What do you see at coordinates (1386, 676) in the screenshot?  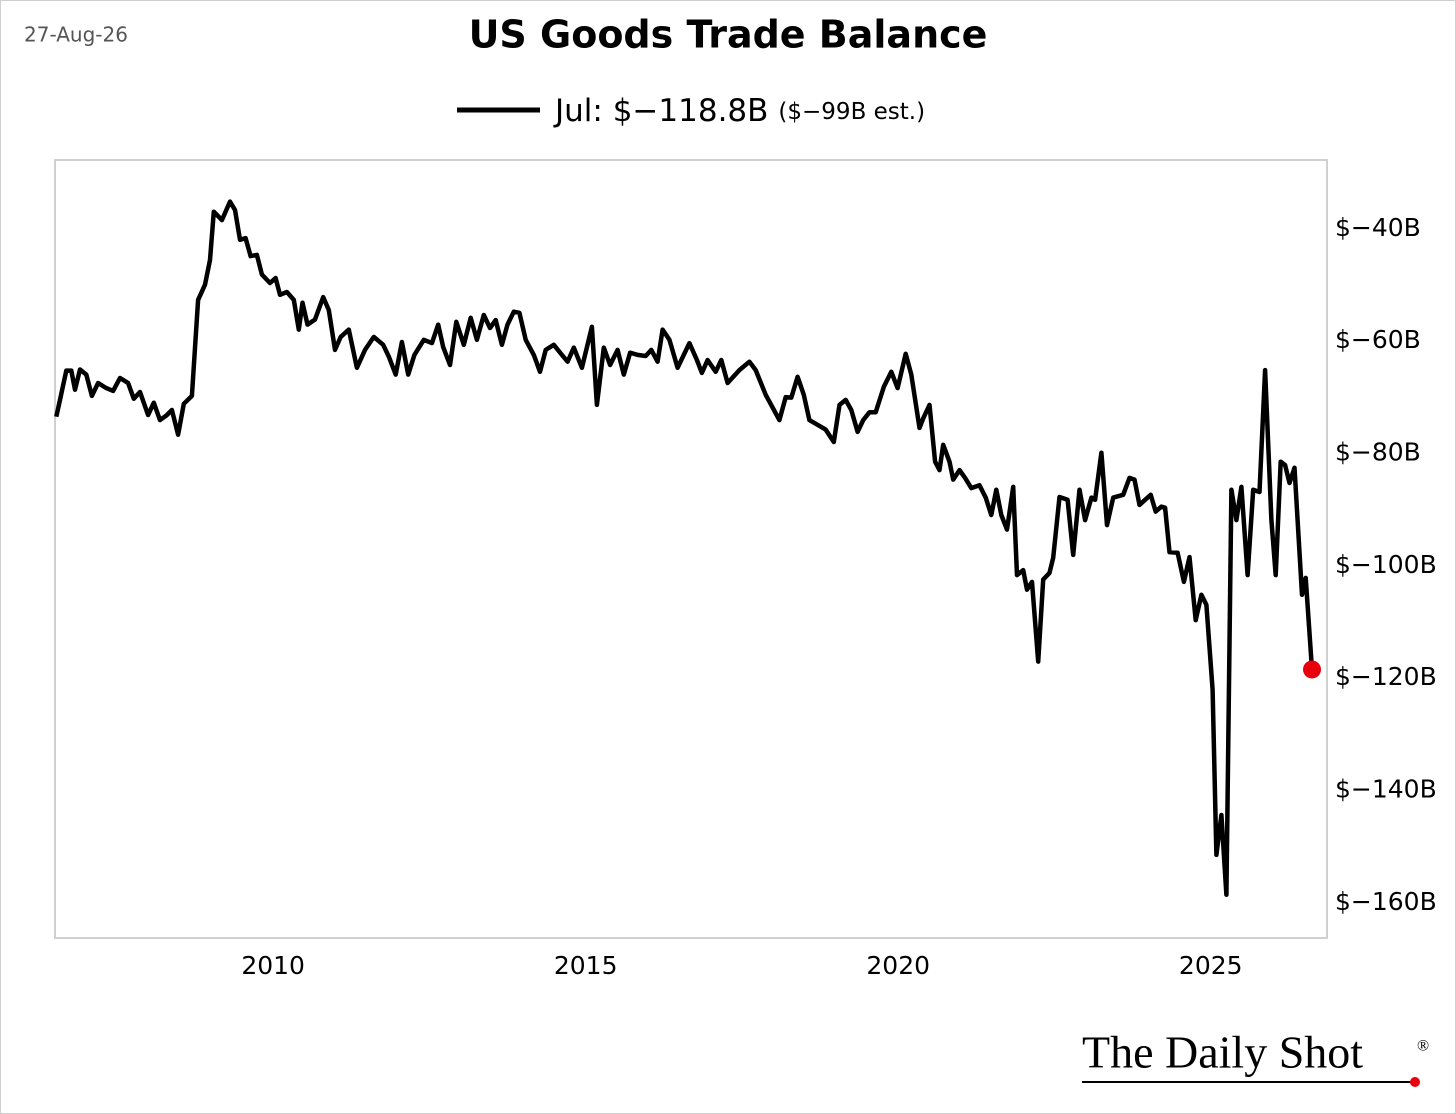 I see `y-tick-label: $−120B` at bounding box center [1386, 676].